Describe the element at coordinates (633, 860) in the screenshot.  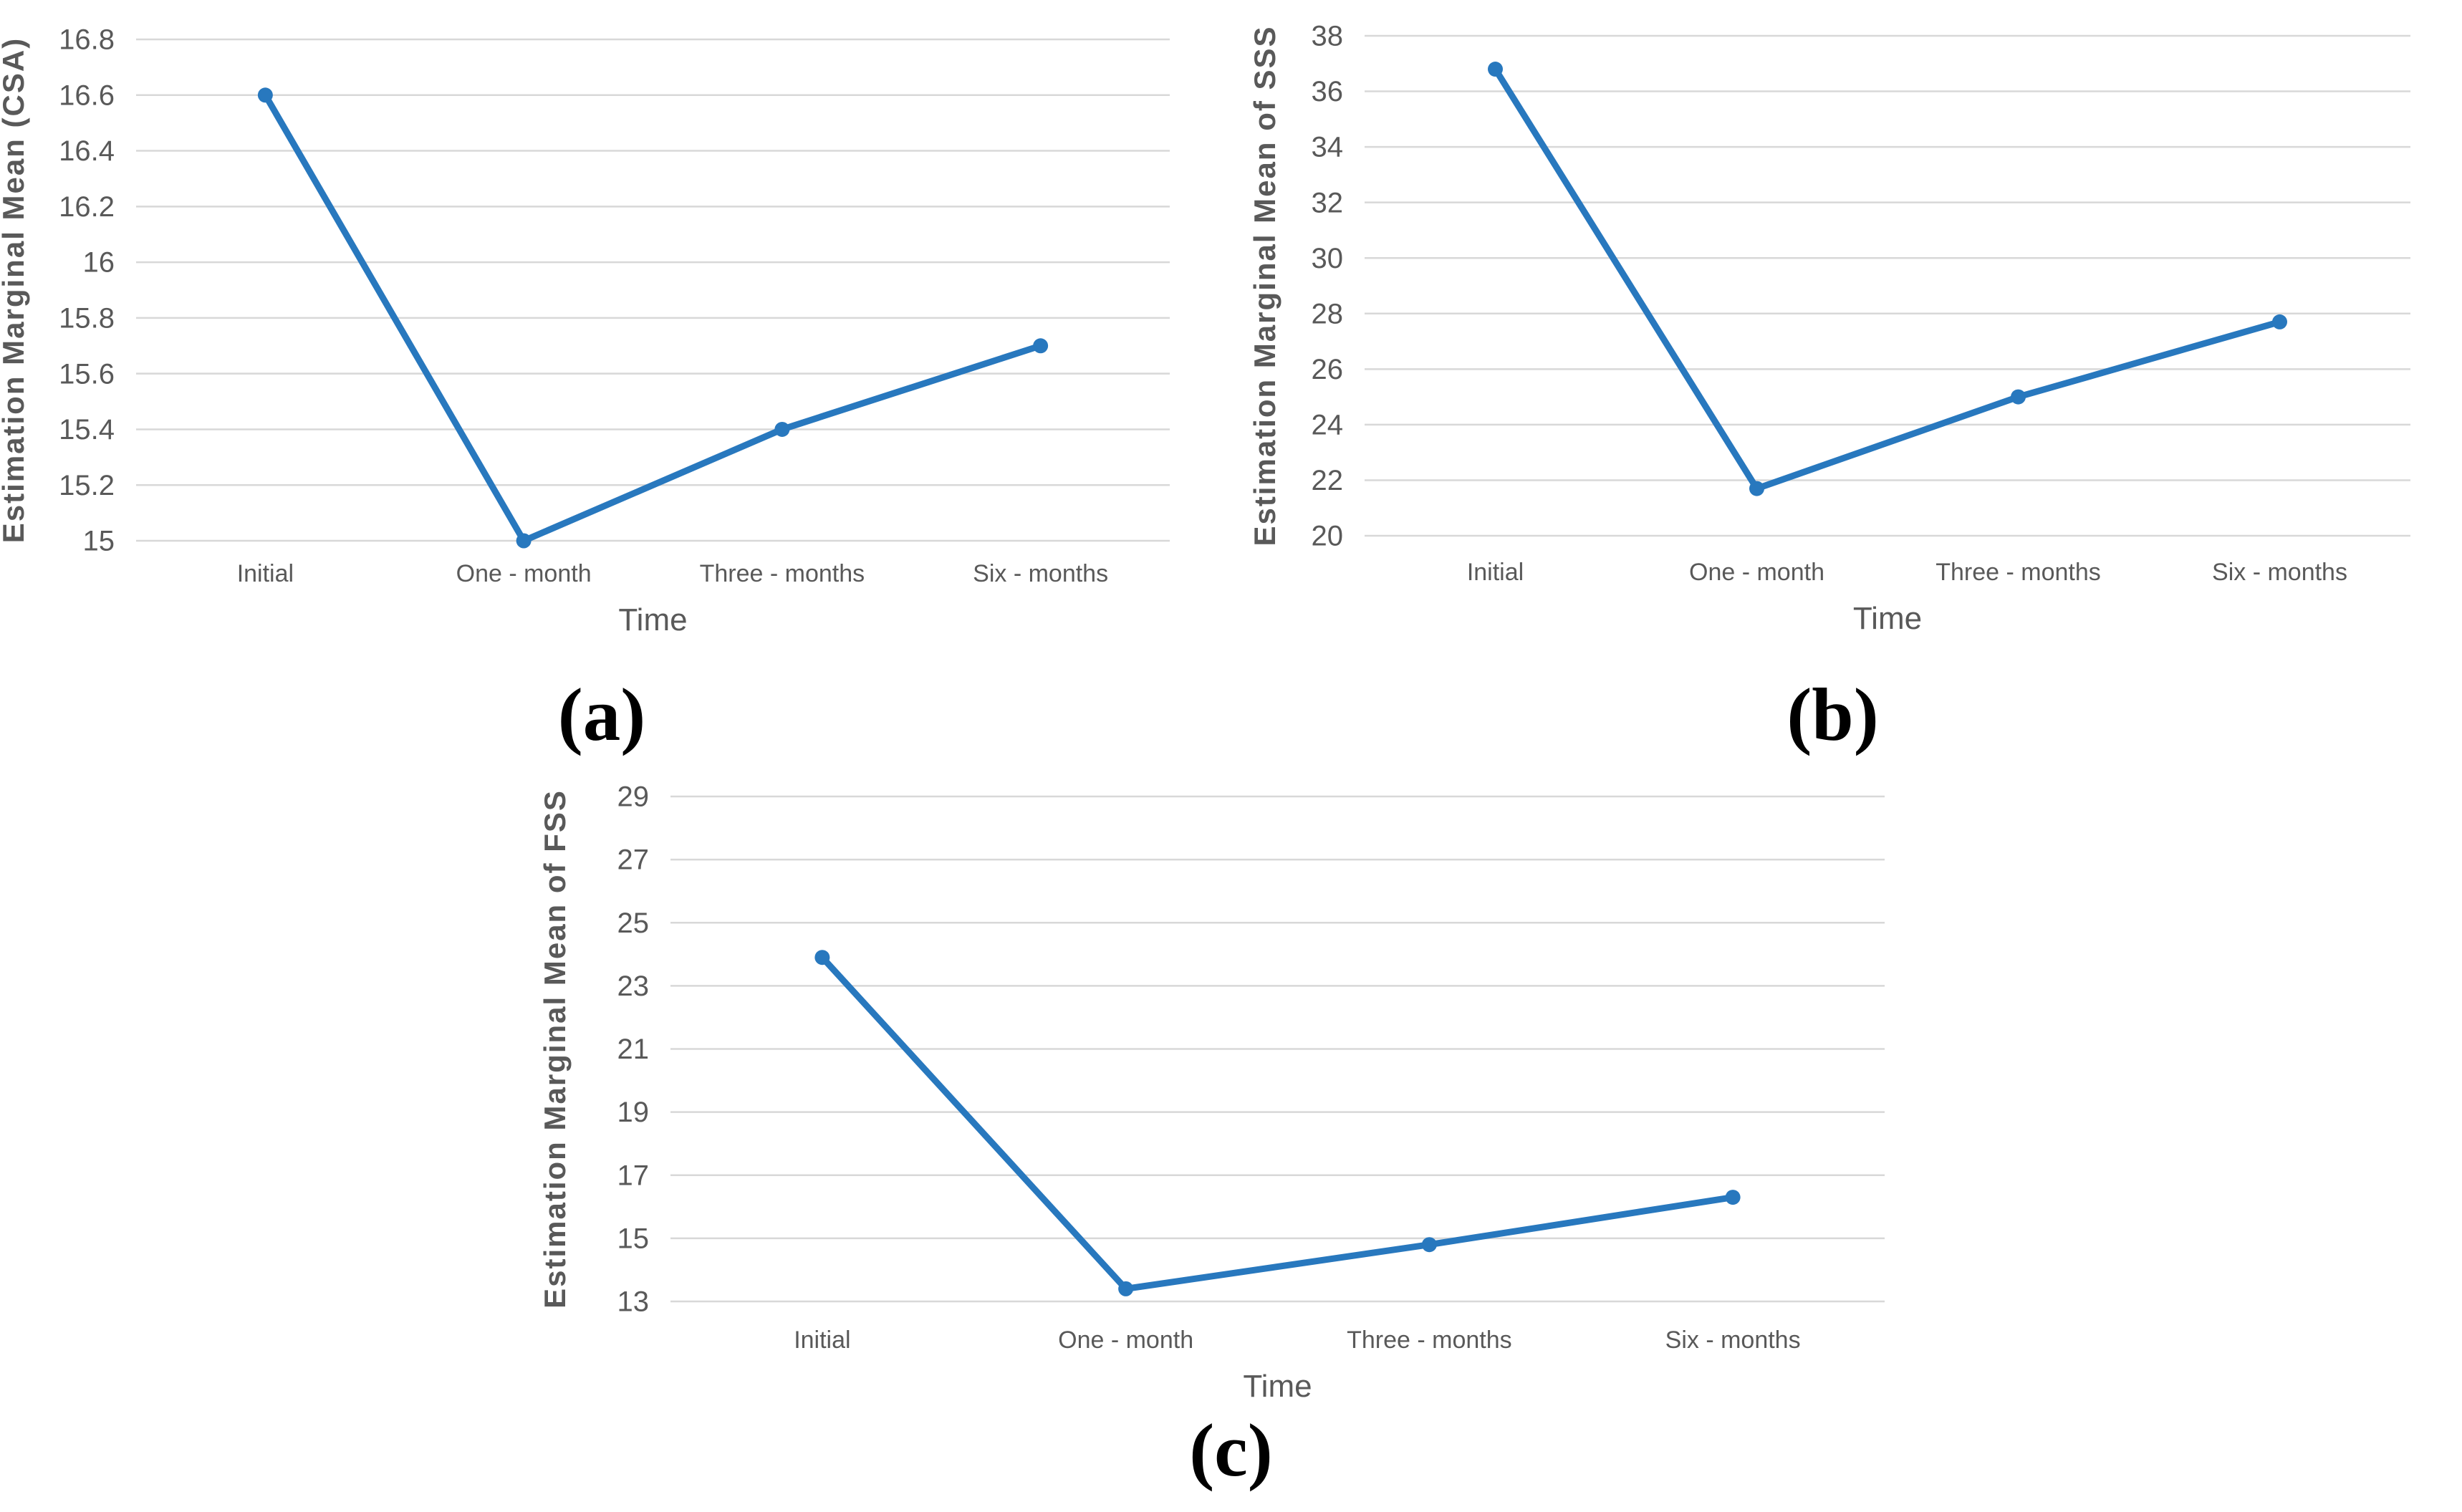
I see `y-tick-label: 27` at that location.